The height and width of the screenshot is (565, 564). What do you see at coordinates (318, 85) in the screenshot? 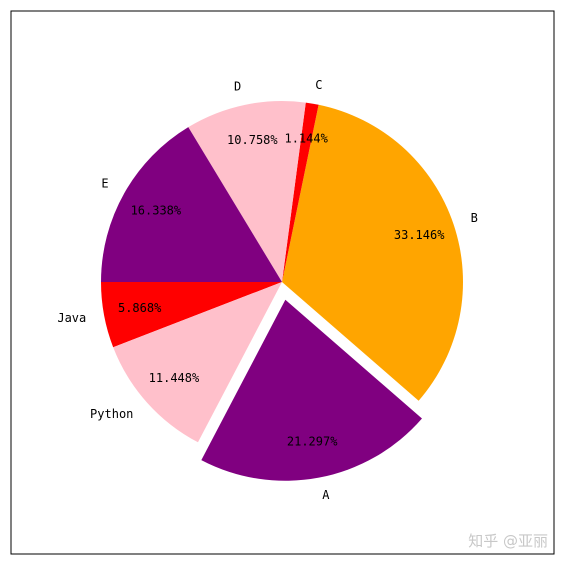
I see `slice-label-c: C` at bounding box center [318, 85].